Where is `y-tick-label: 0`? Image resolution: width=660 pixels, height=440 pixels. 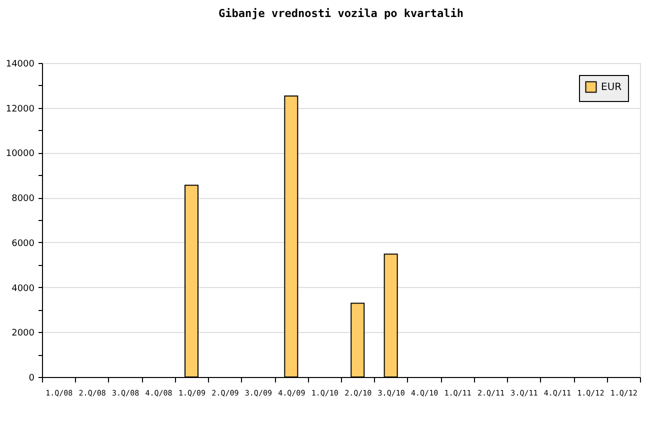 y-tick-label: 0 is located at coordinates (31, 379).